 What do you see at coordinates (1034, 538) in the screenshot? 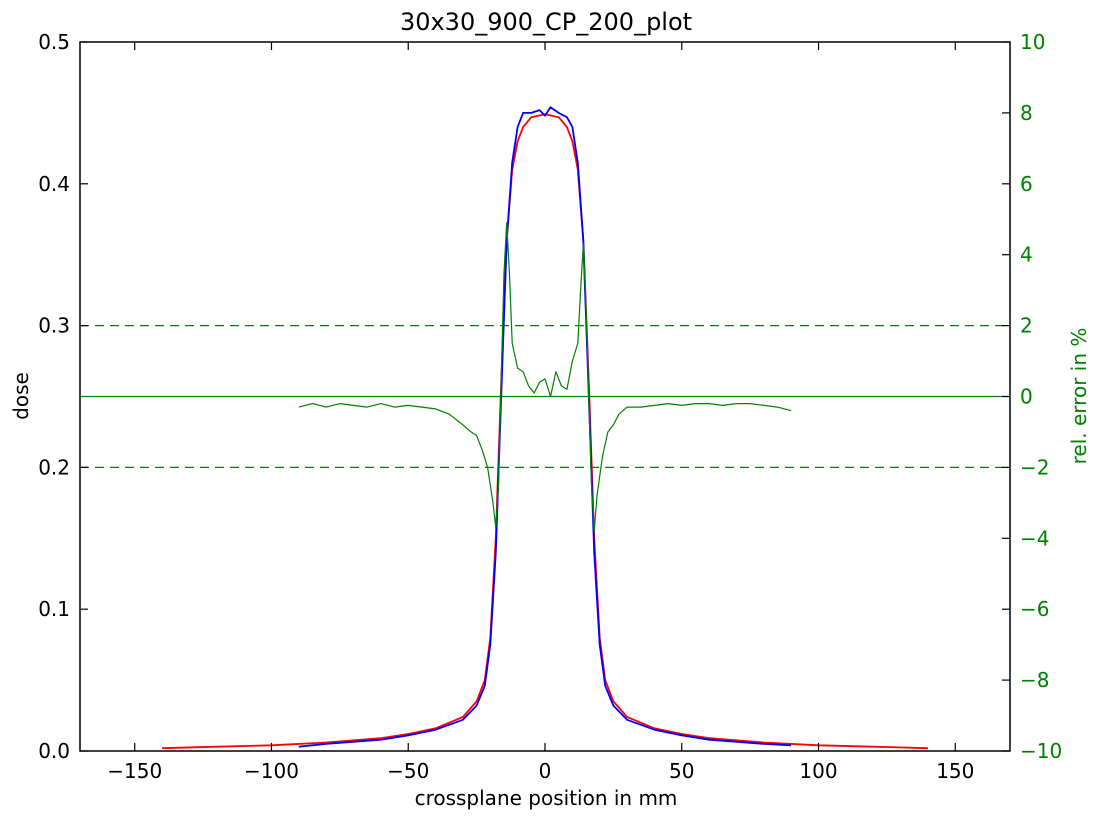
I see `y2-tick-label: −4` at bounding box center [1034, 538].